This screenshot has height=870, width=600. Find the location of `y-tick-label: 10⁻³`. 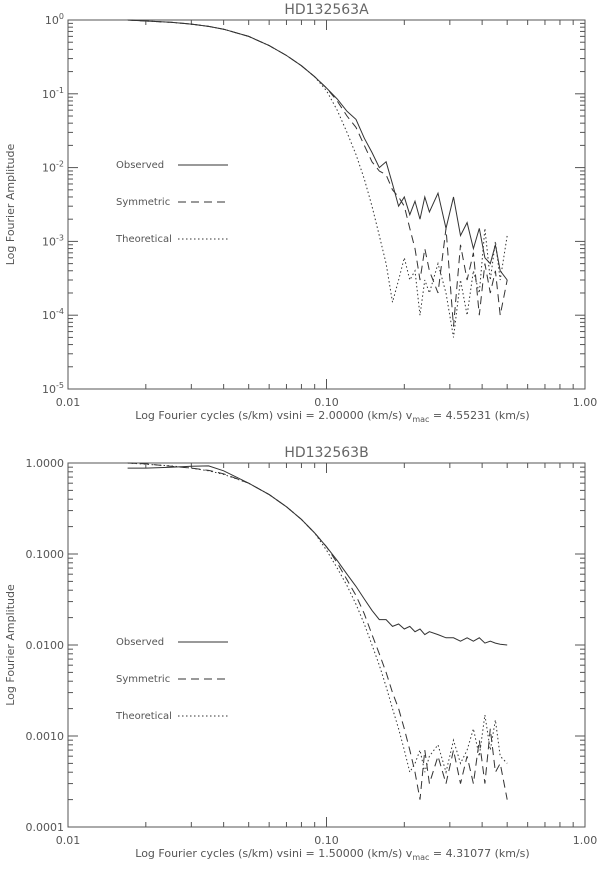

y-tick-label: 10⁻³ is located at coordinates (53, 240).